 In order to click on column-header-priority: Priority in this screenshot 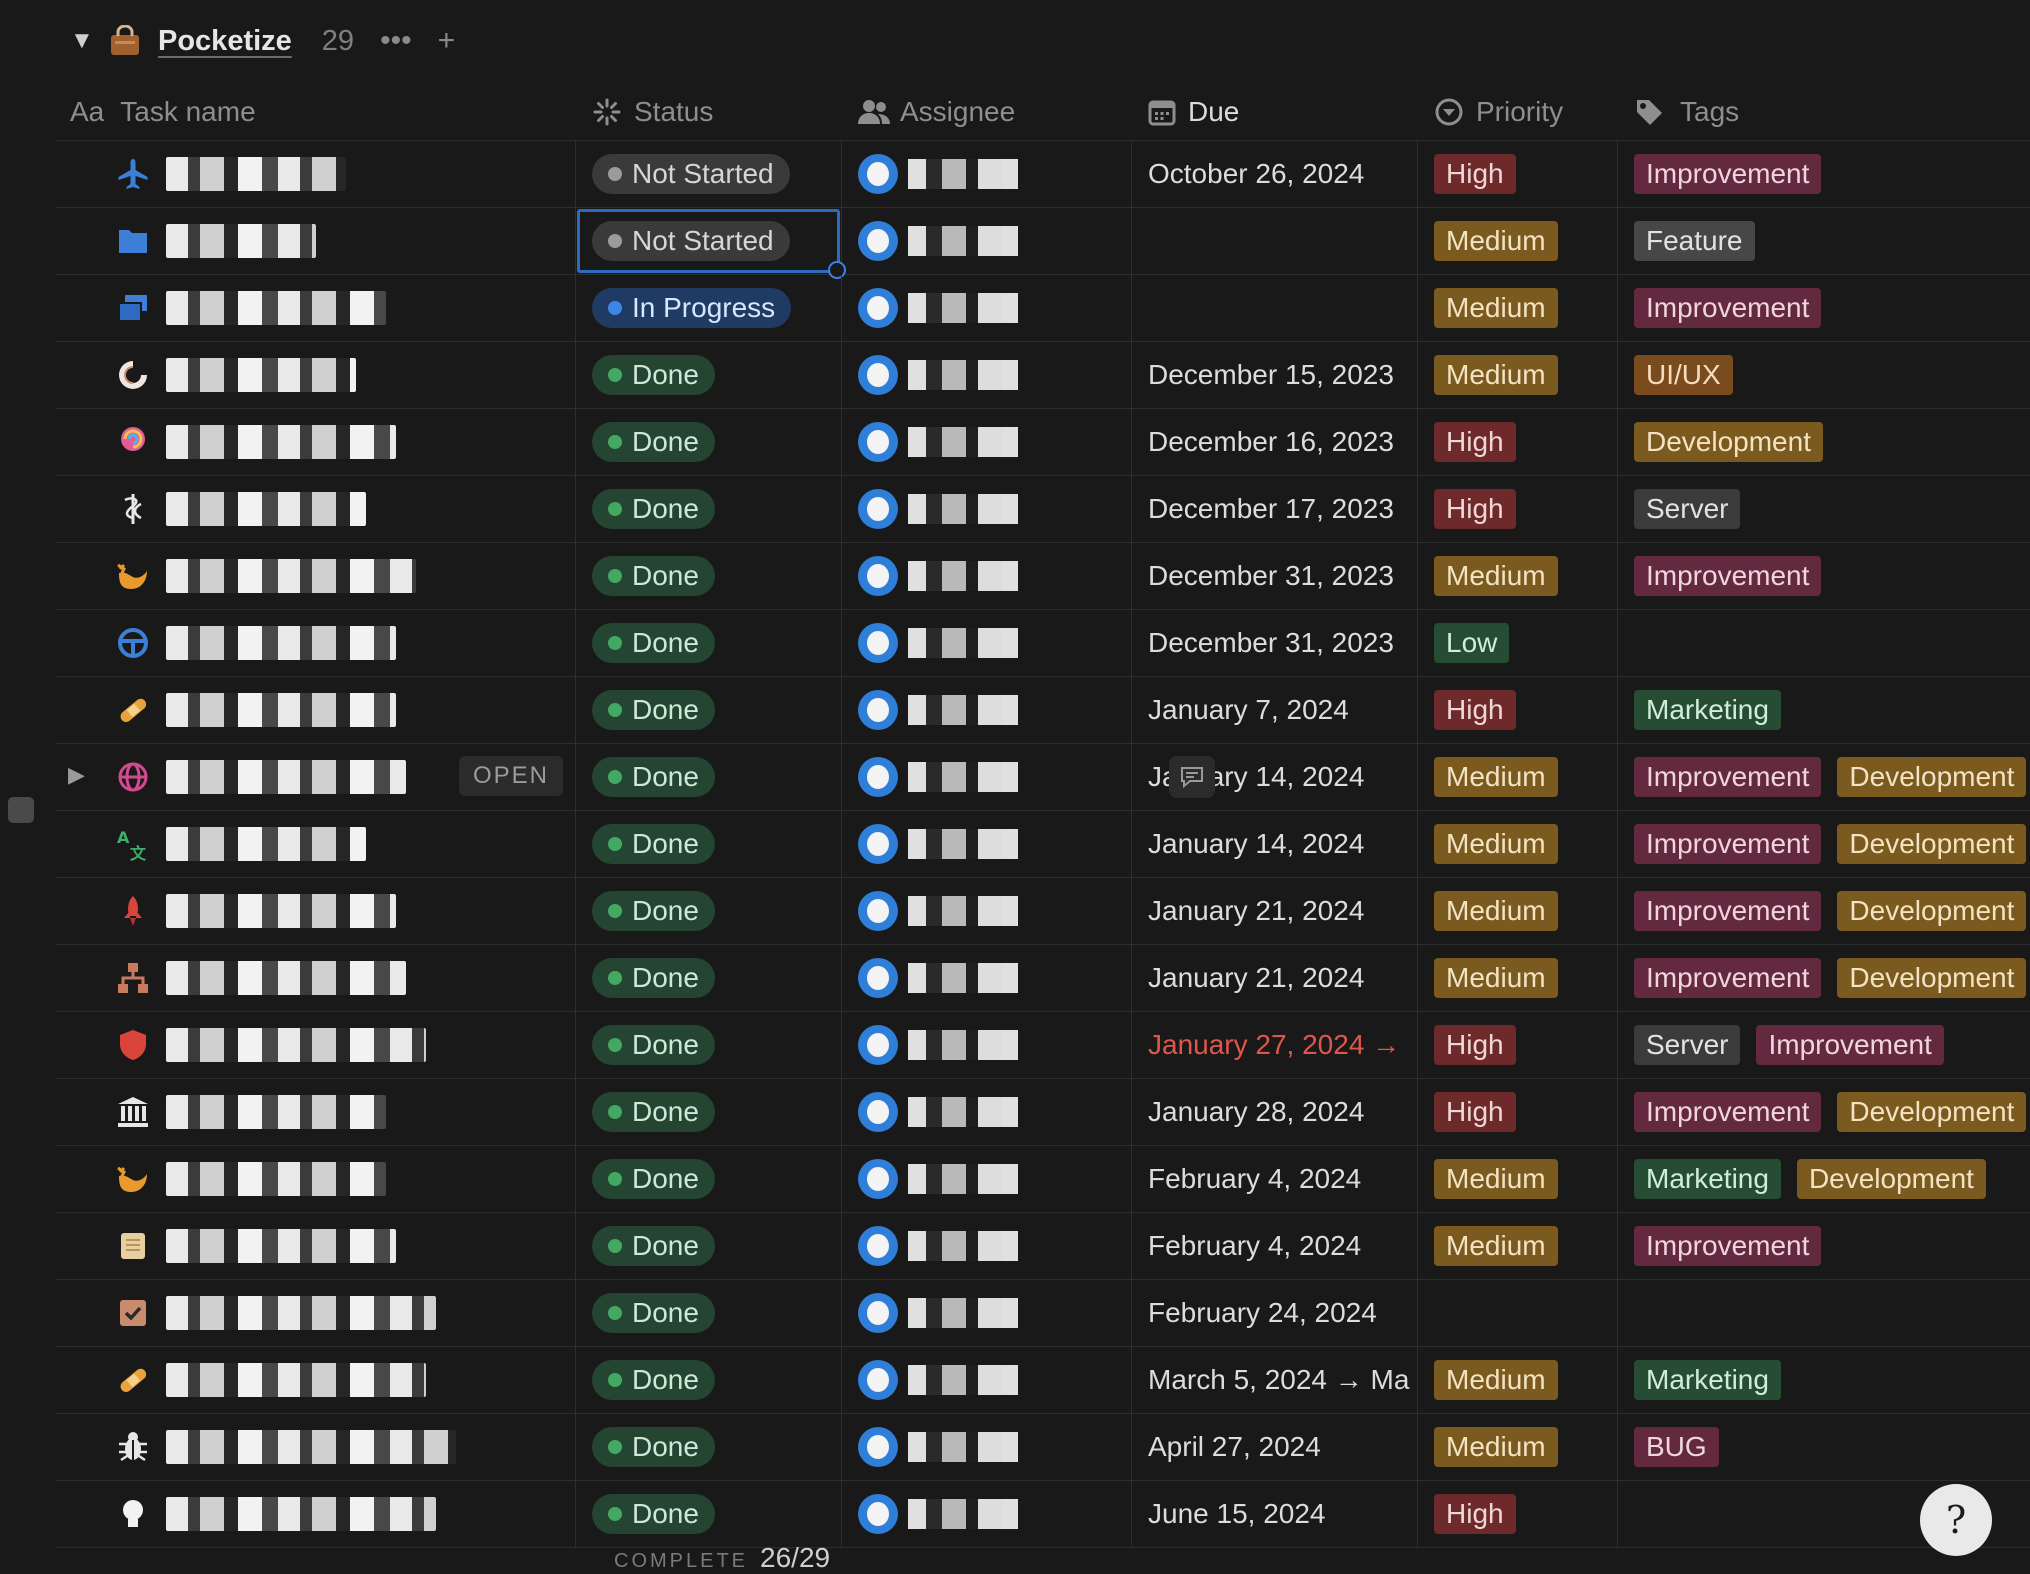, I will do `click(1518, 112)`.